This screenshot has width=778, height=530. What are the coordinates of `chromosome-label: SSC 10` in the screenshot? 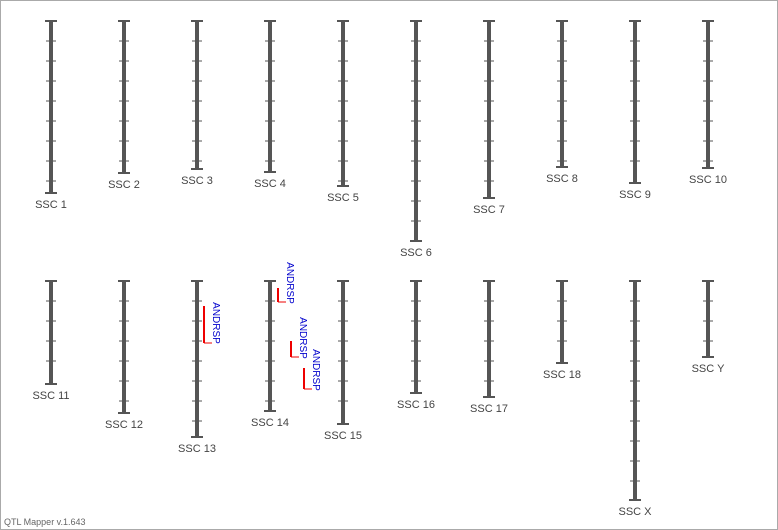 It's located at (708, 180).